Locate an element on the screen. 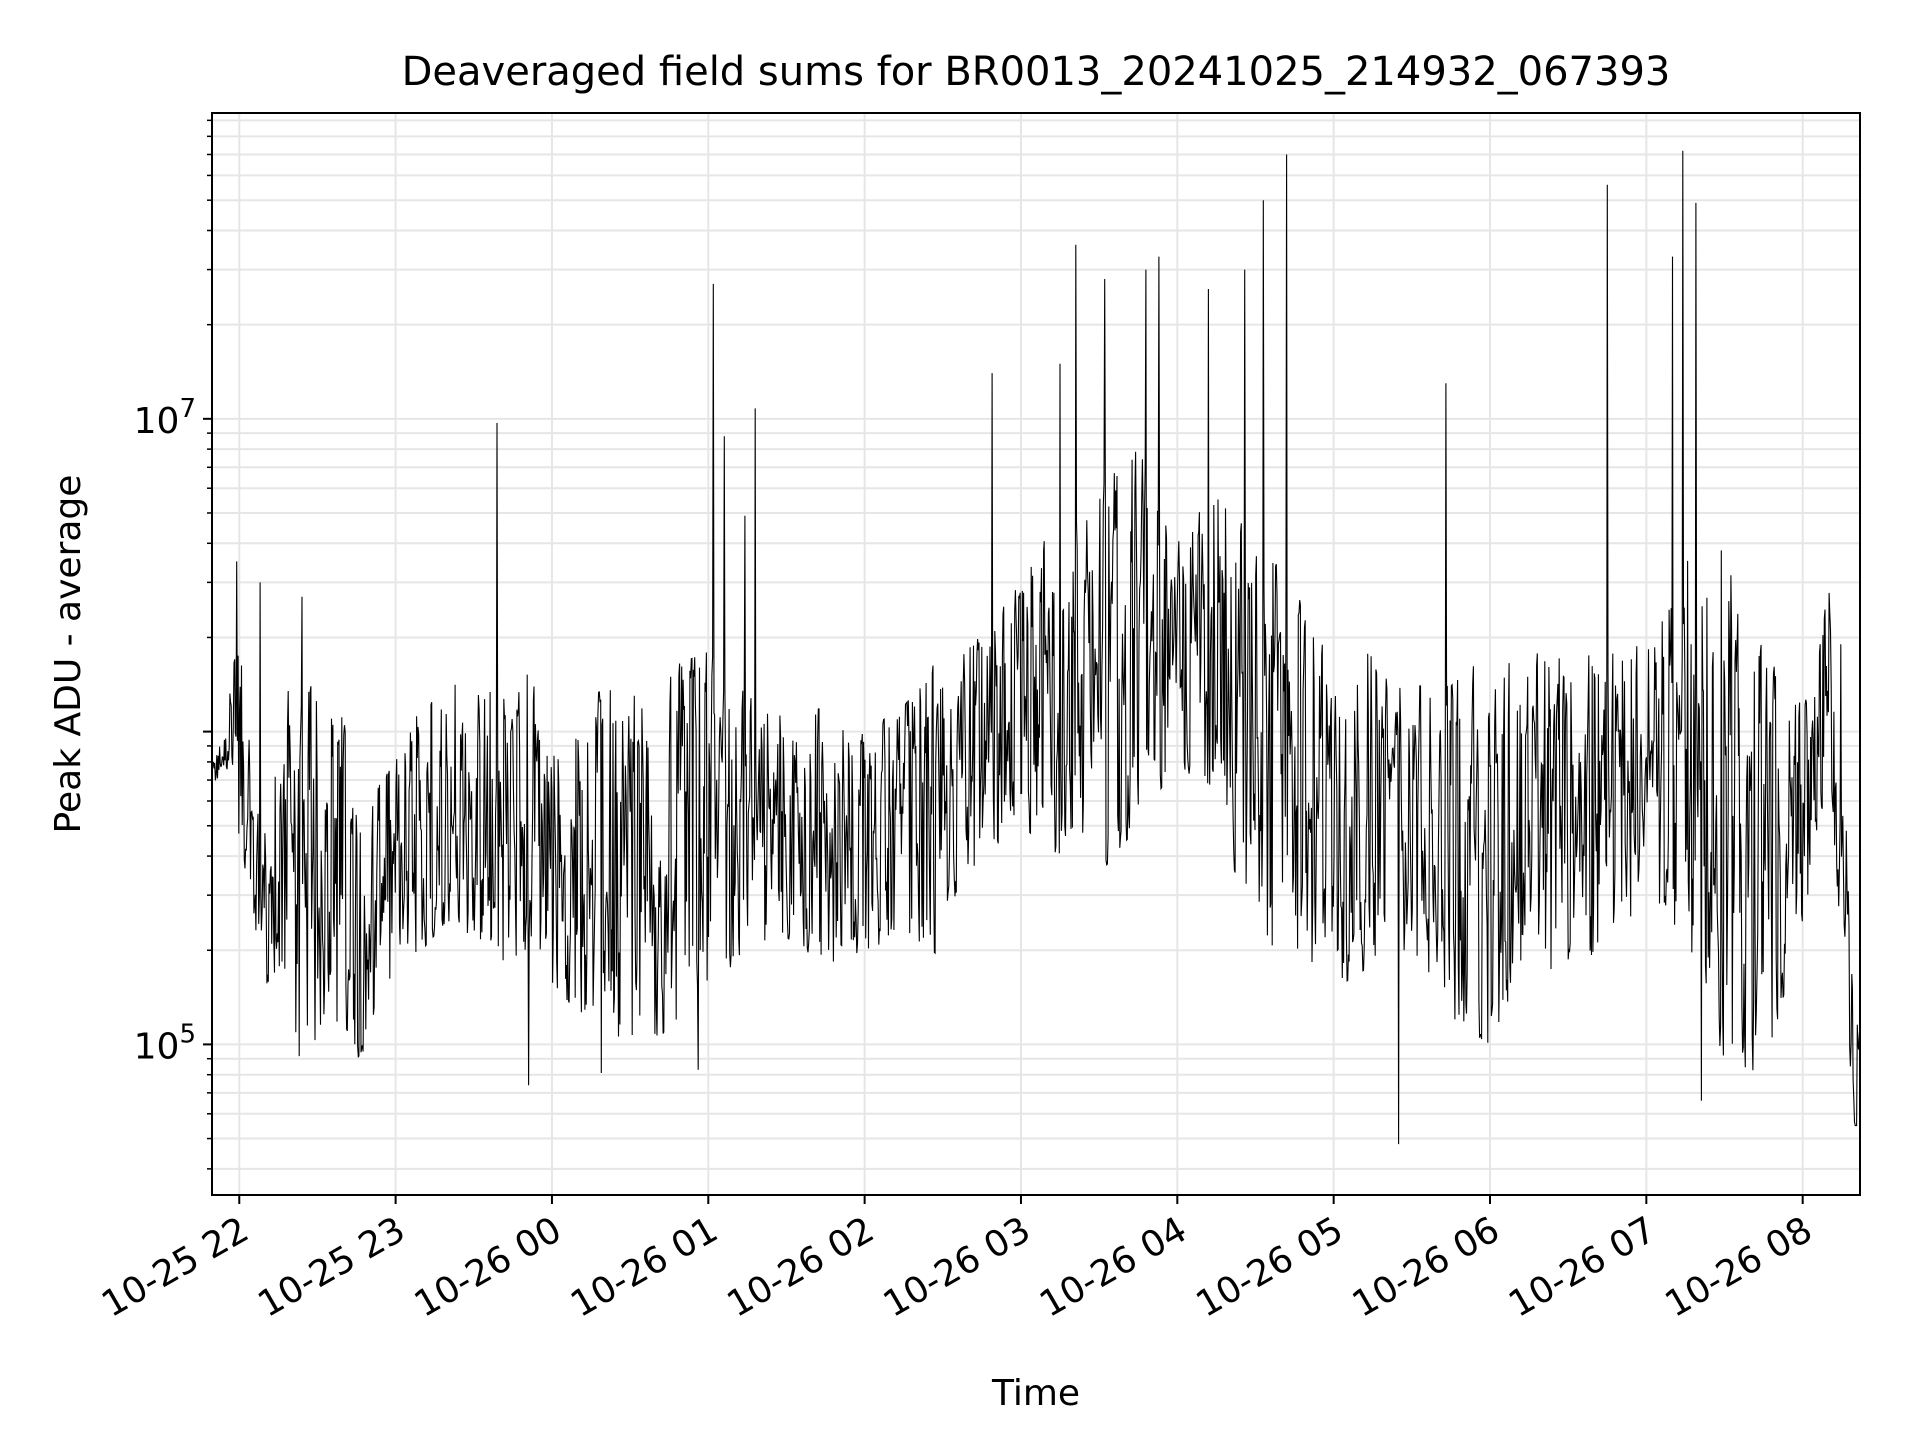 Image resolution: width=1920 pixels, height=1440 pixels. y-axis-label: Peak ADU - average is located at coordinates (68, 654).